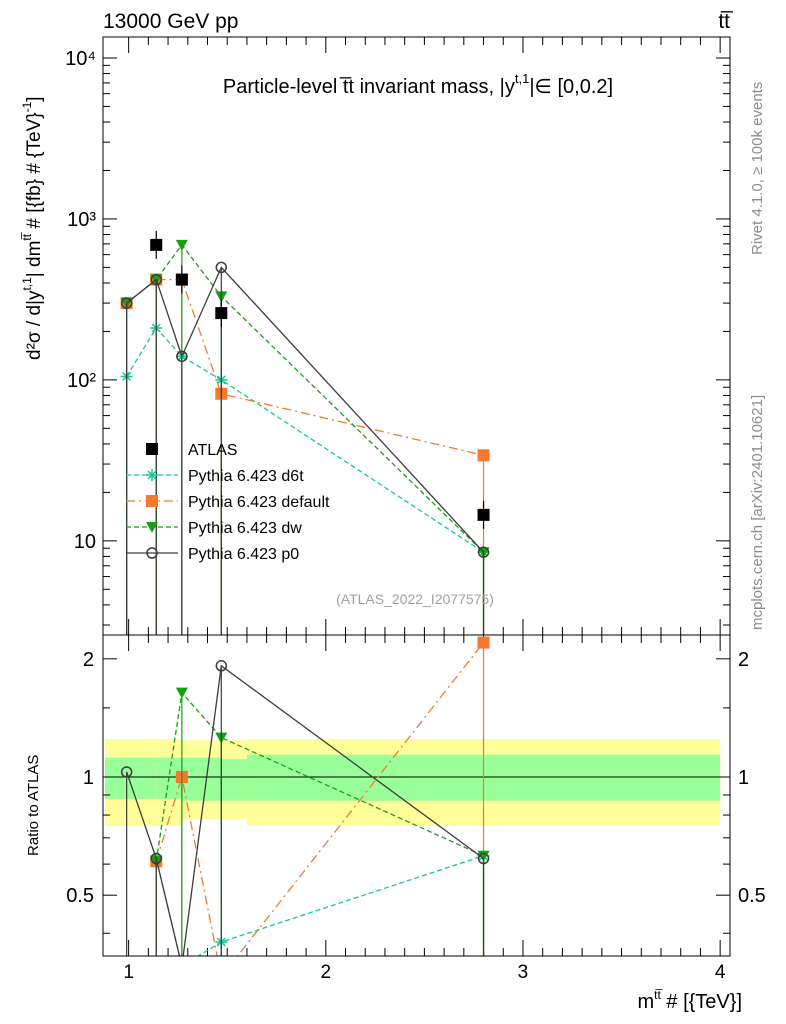 Image resolution: width=786 pixels, height=1024 pixels. Describe the element at coordinates (743, 778) in the screenshot. I see `ratio-tick-label-right-1: 1` at that location.